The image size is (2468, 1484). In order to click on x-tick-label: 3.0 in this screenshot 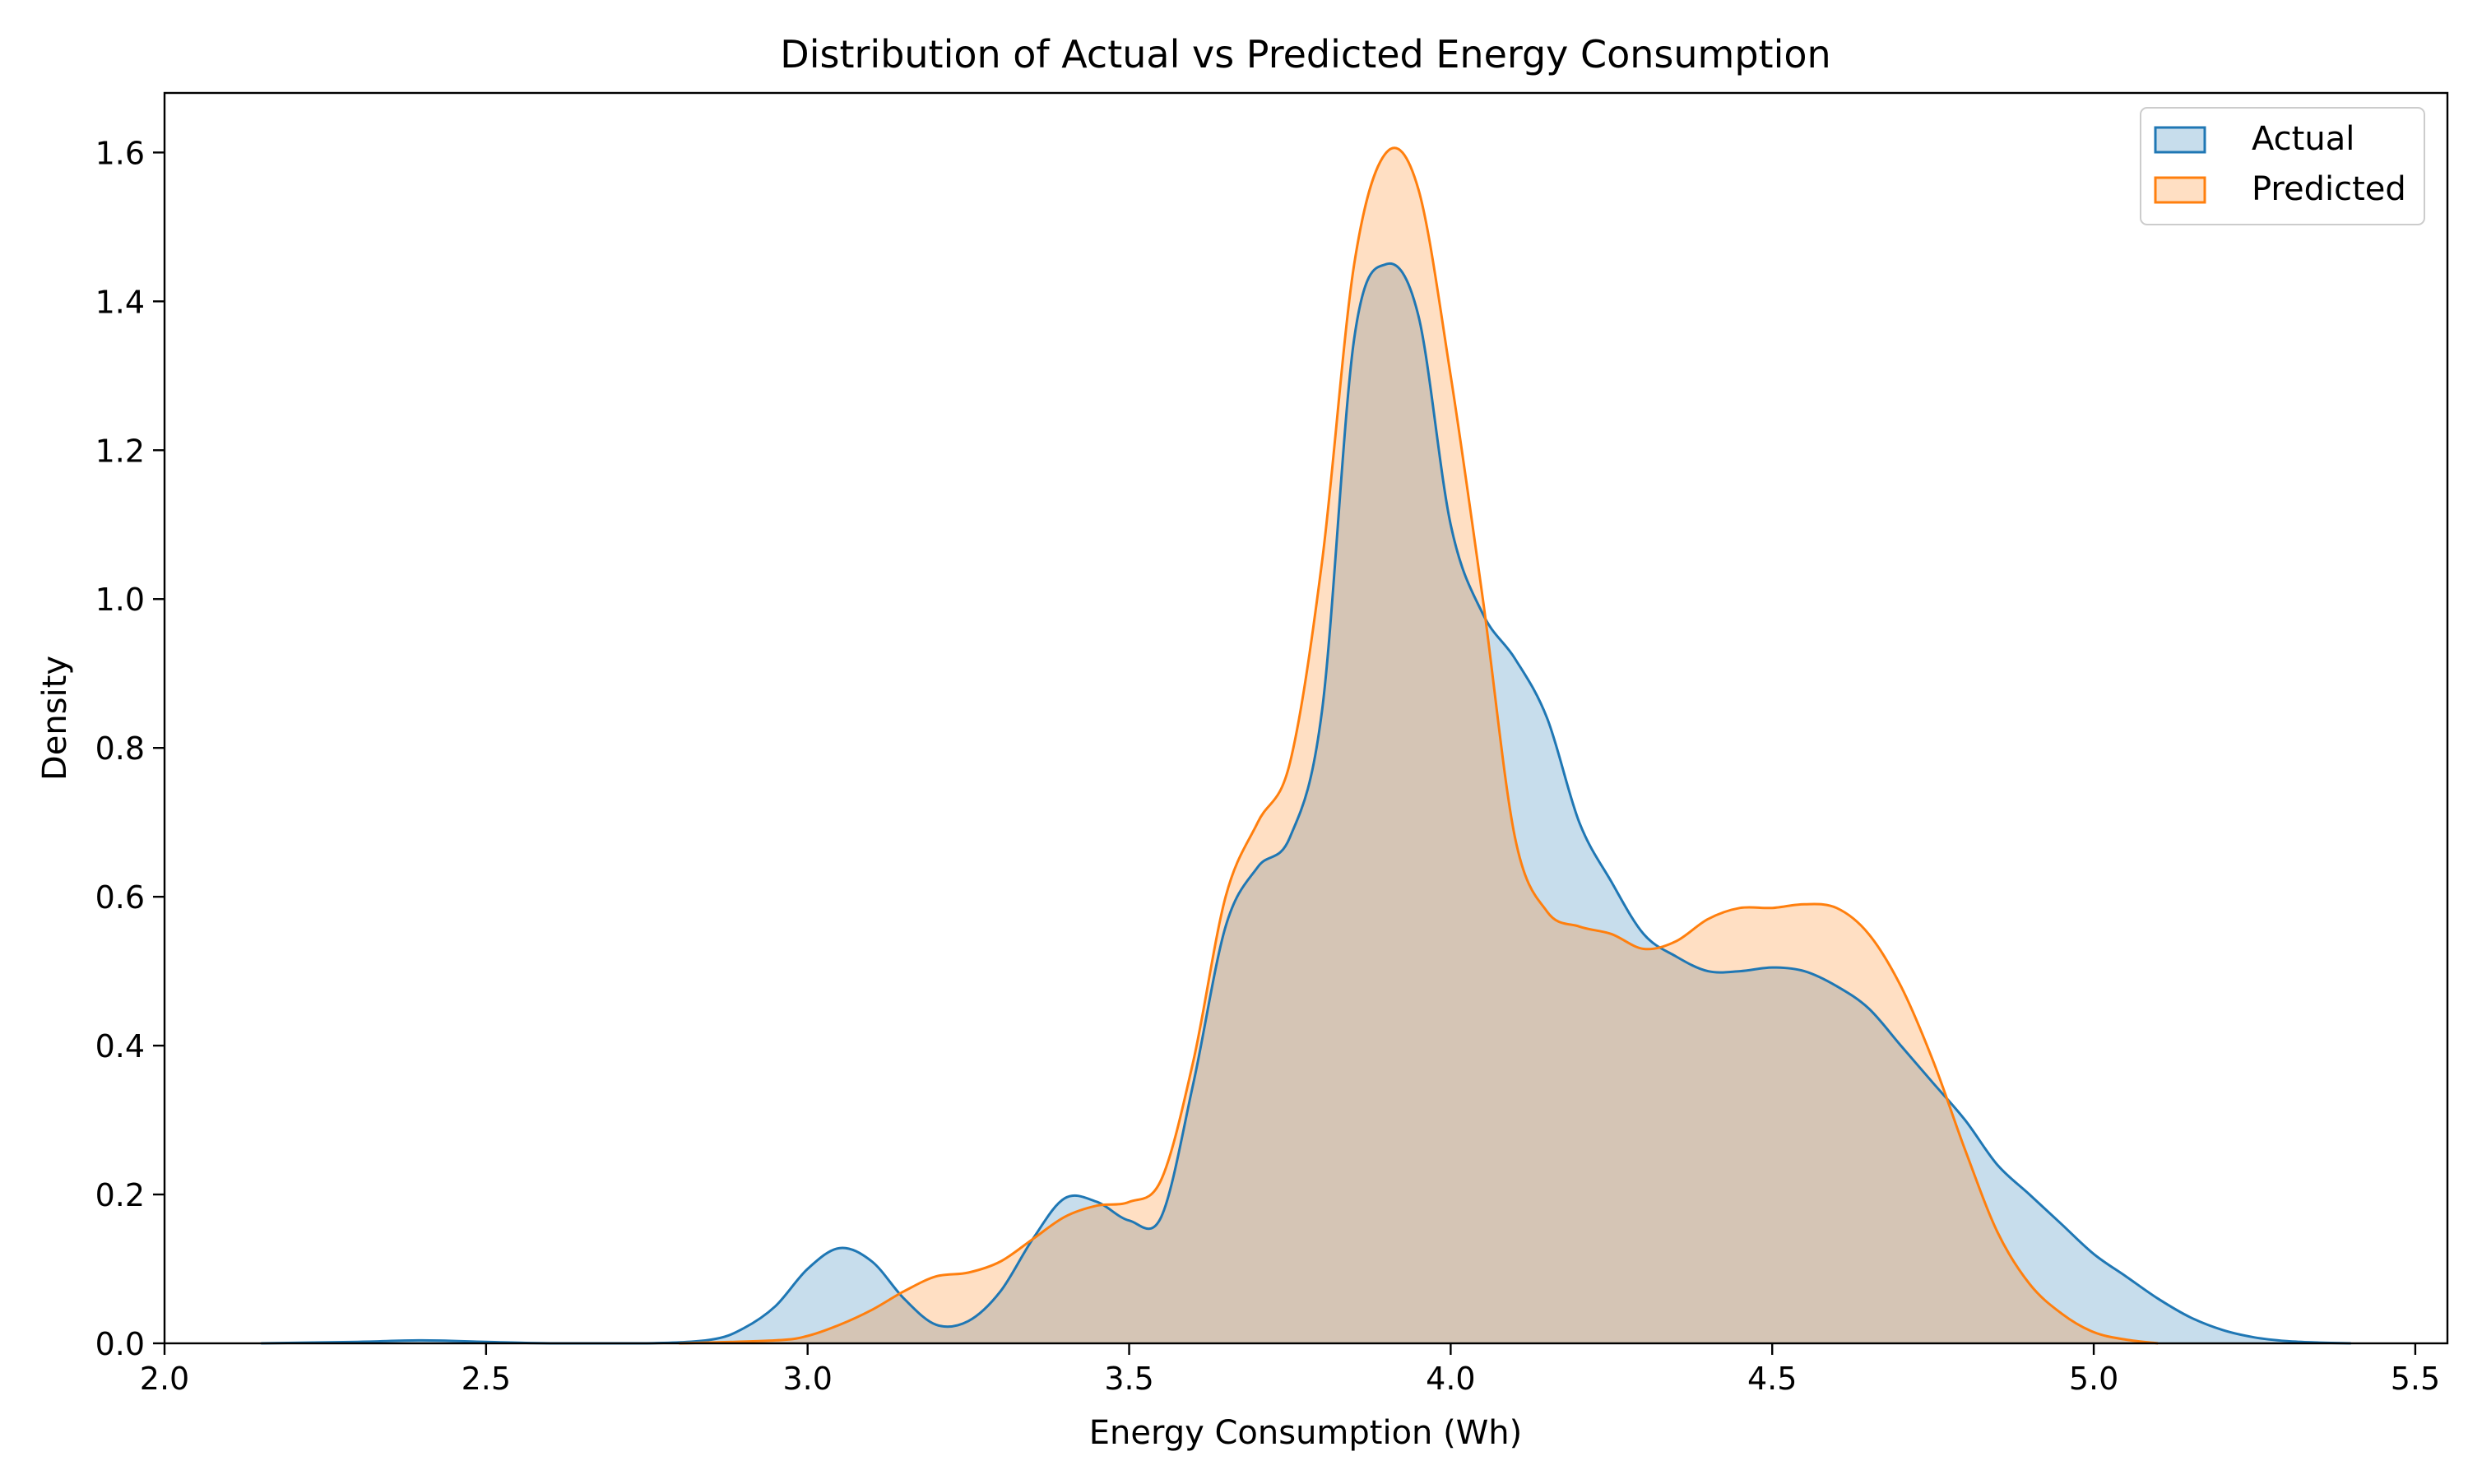, I will do `click(807, 1379)`.